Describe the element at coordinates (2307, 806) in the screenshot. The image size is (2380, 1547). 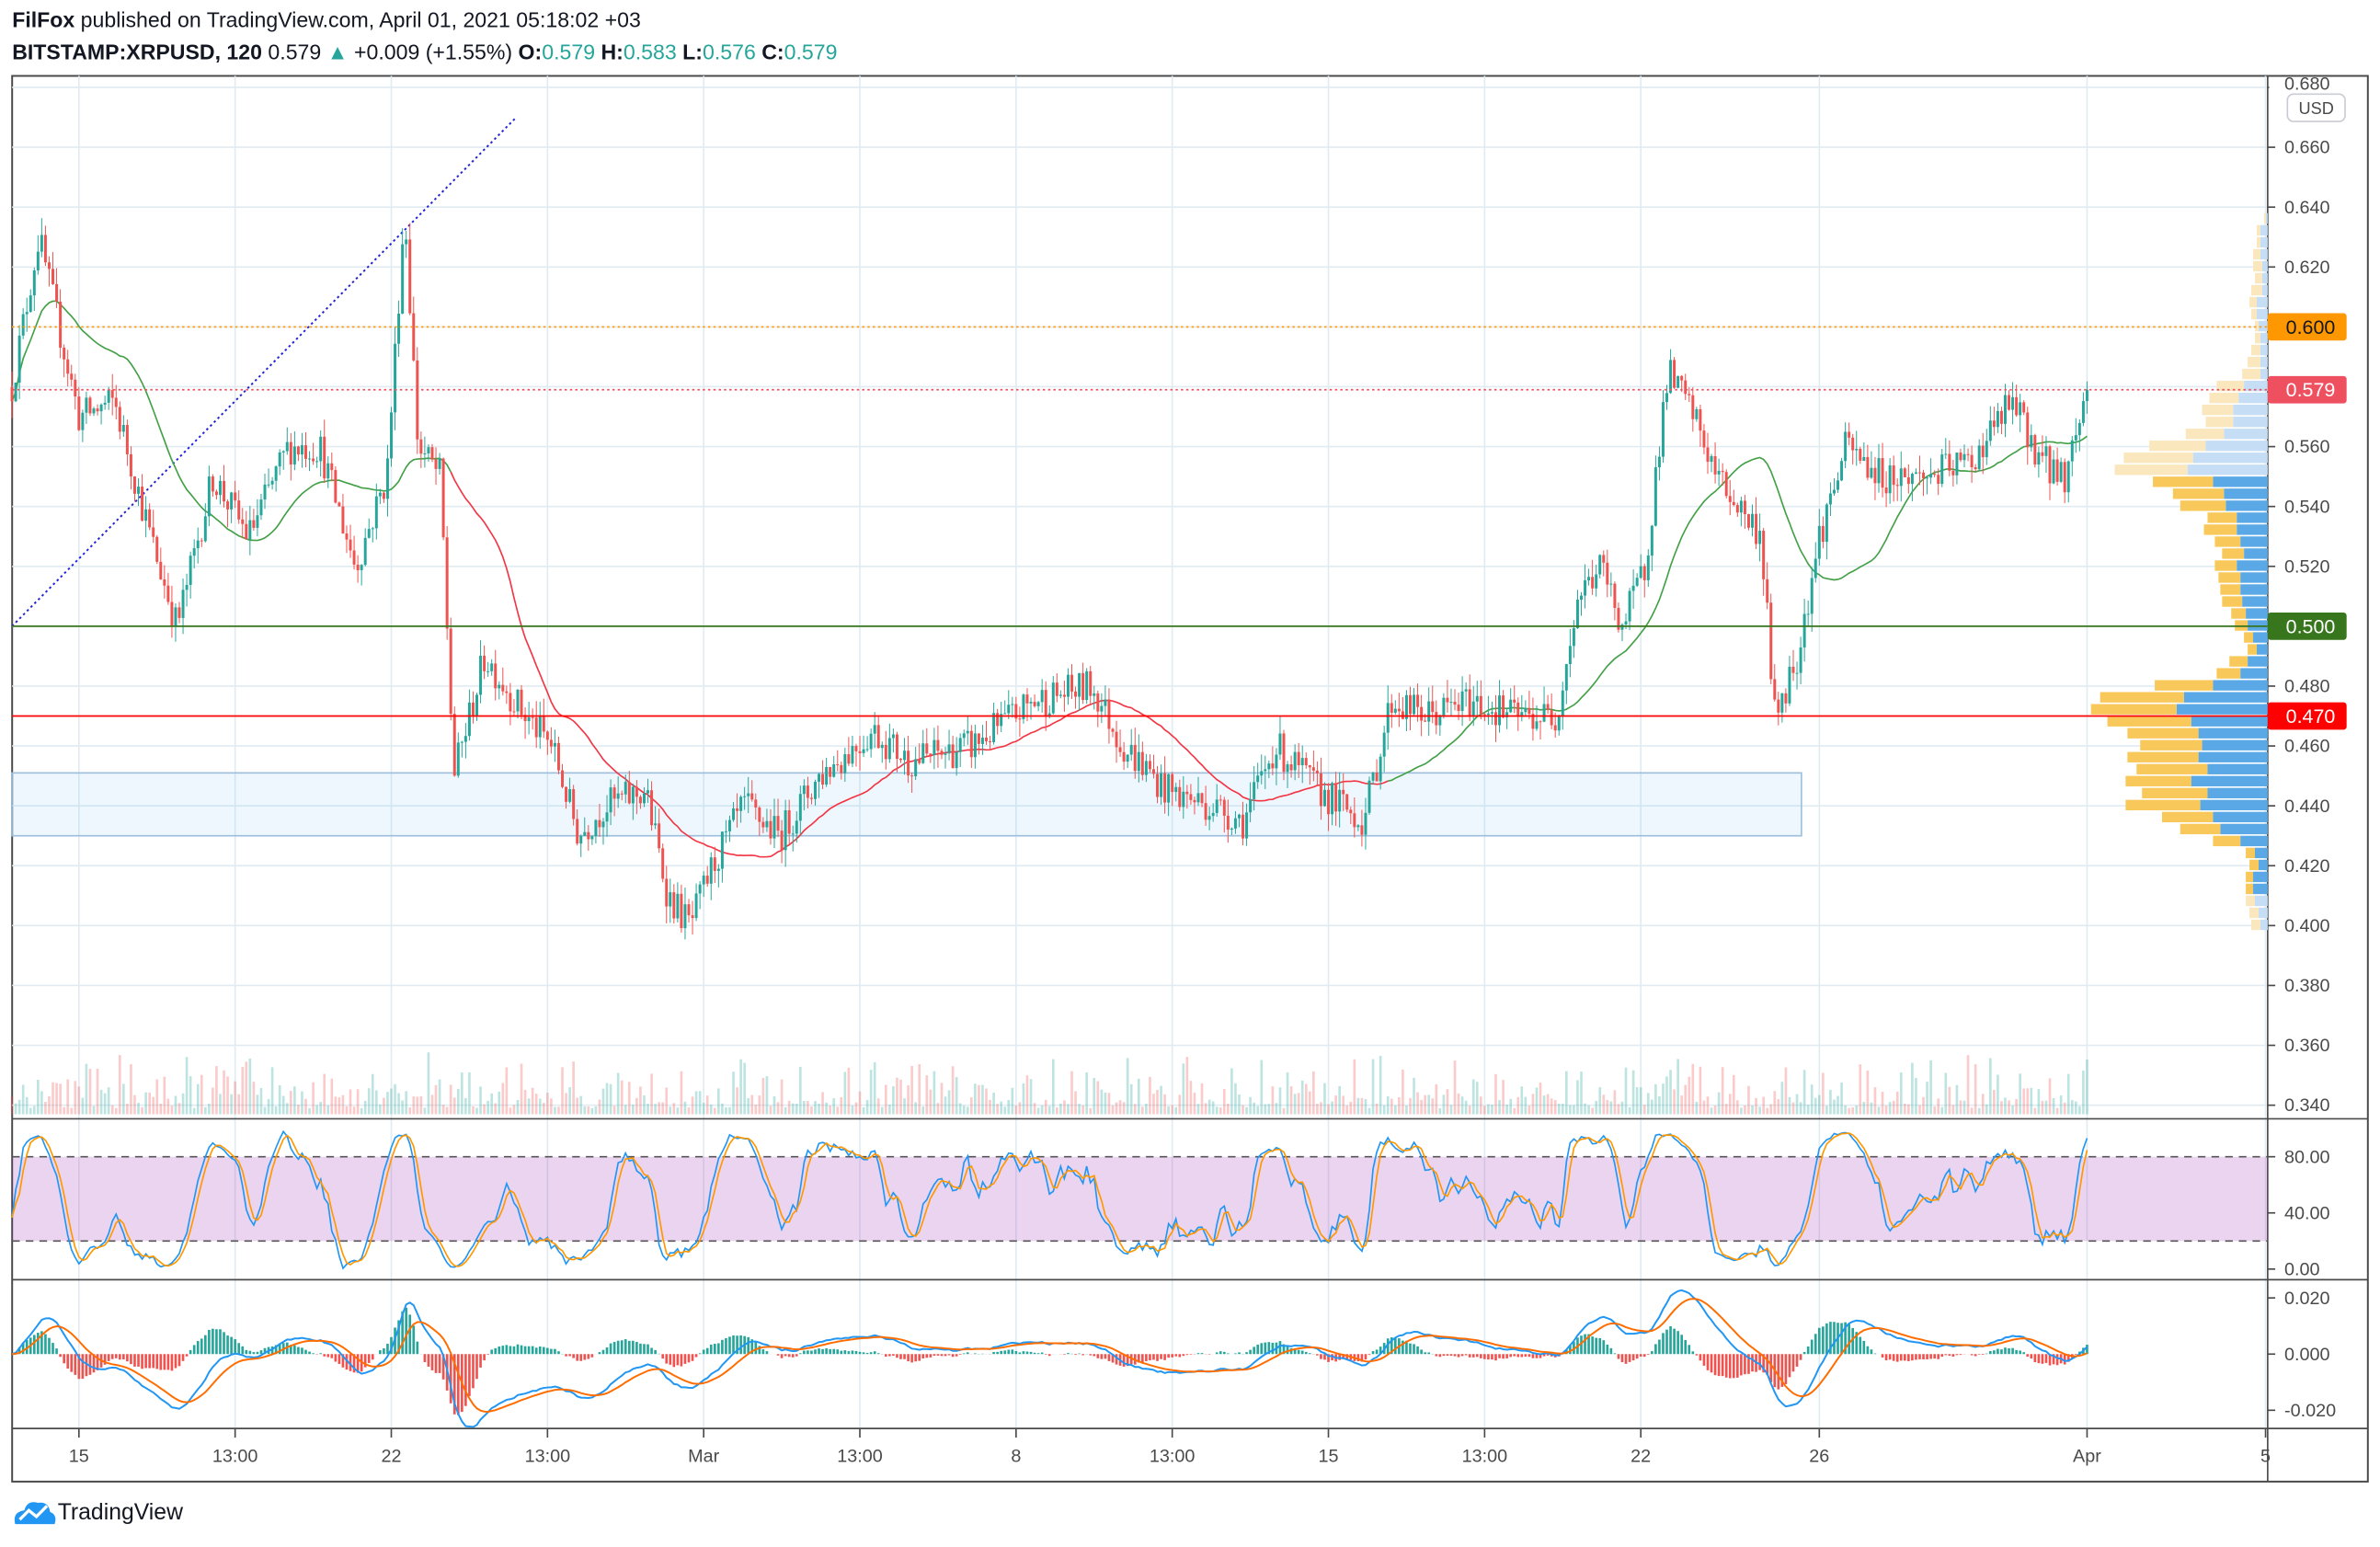
I see `price-axis-label: 0.440` at that location.